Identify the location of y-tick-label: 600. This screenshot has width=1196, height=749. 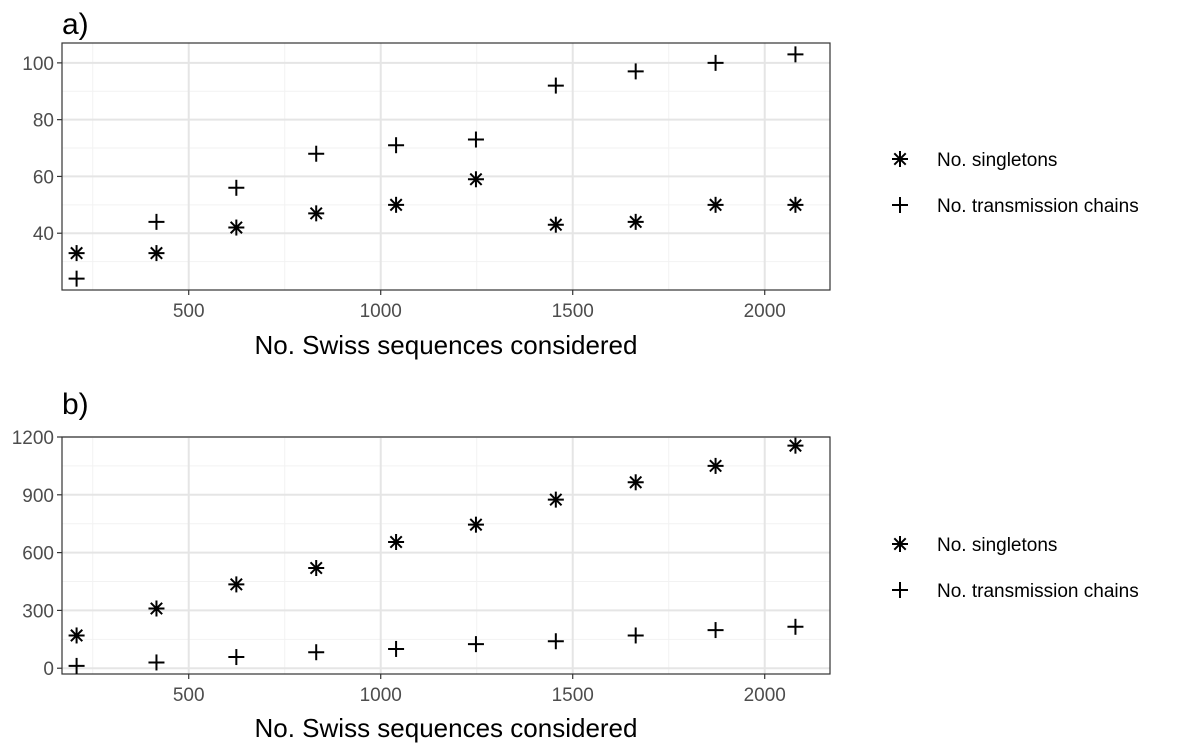
(38, 554).